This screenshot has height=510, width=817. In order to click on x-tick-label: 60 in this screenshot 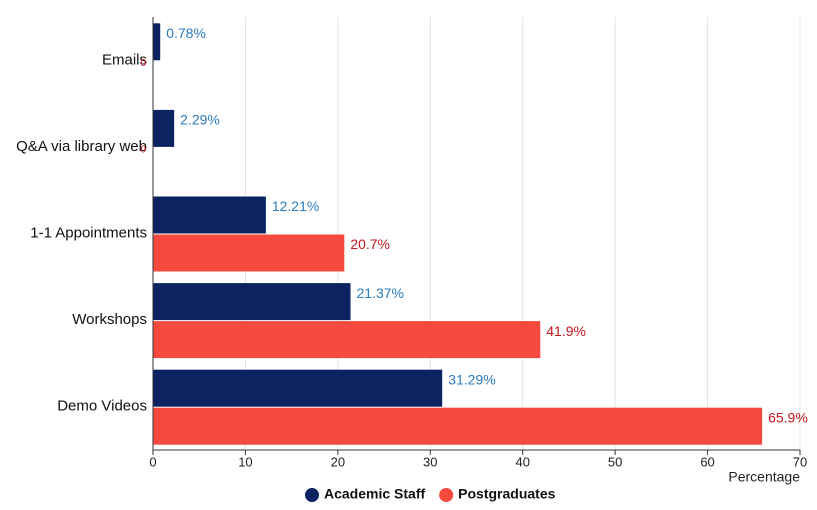, I will do `click(707, 461)`.